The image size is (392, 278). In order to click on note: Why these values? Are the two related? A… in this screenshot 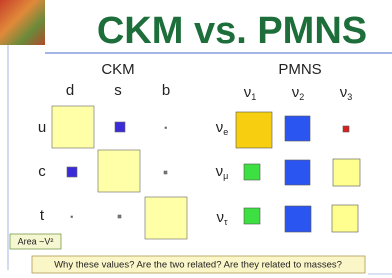, I will do `click(198, 265)`.